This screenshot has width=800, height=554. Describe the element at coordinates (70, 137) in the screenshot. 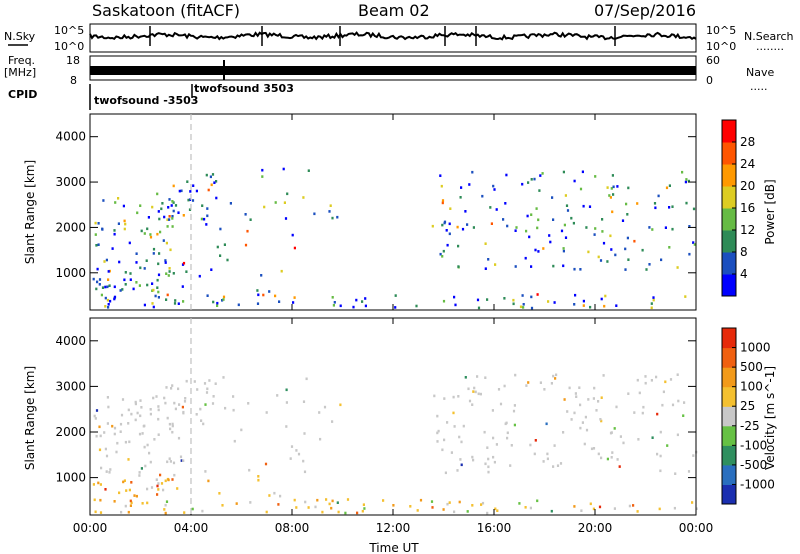

I see `y-tick-label: 4000` at that location.